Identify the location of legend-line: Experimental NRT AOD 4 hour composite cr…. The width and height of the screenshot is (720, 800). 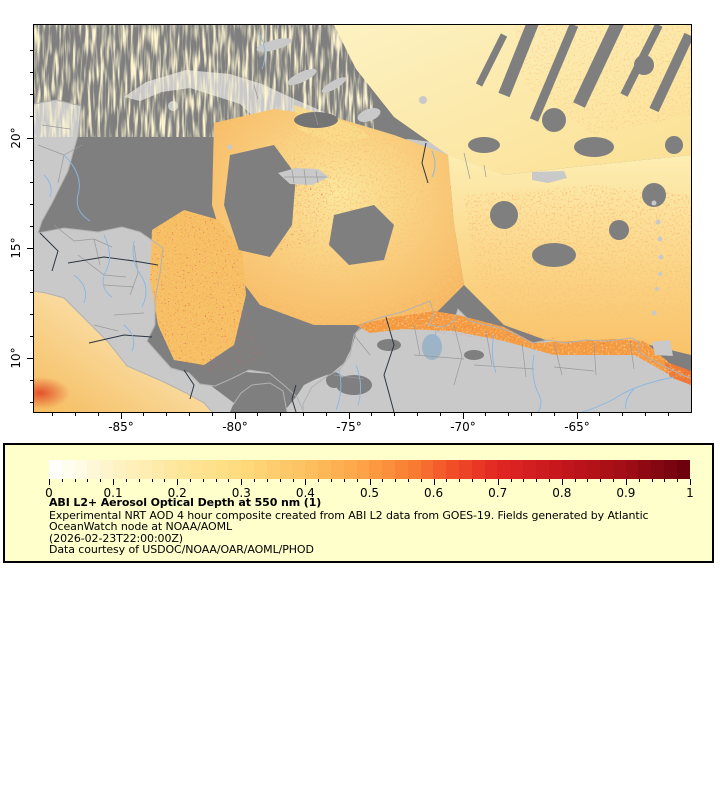
(349, 515).